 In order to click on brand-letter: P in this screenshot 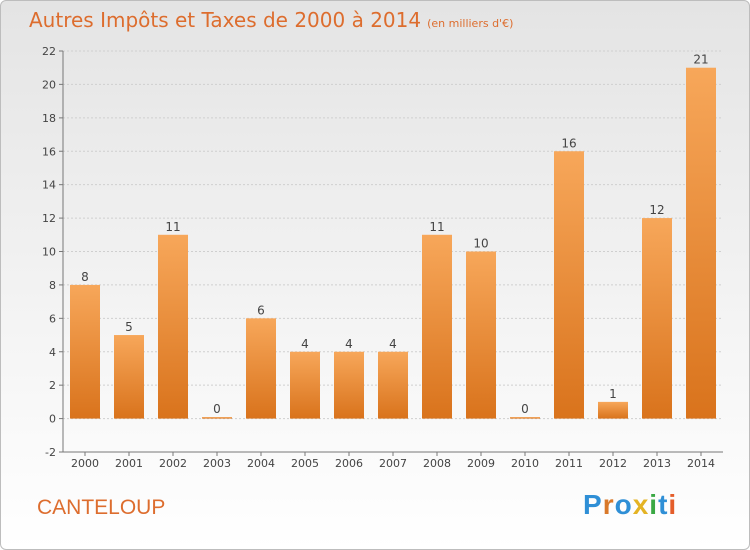, I will do `click(593, 504)`.